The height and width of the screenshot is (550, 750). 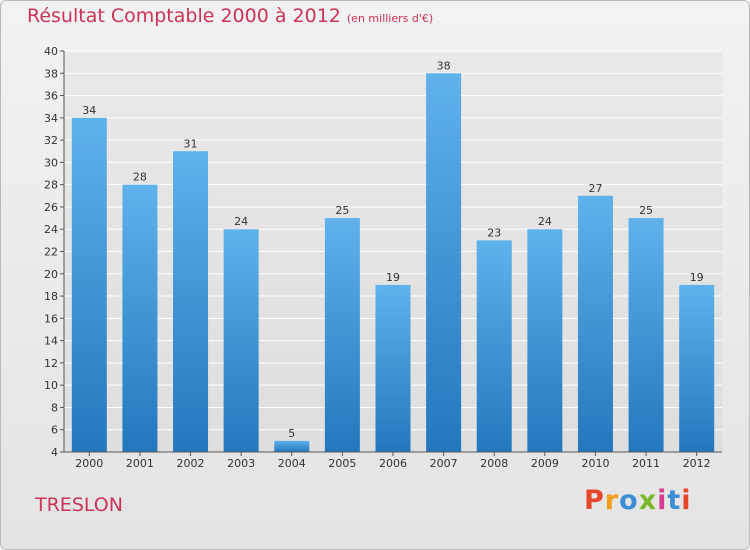 I want to click on y-tick-label: 6, so click(x=54, y=430).